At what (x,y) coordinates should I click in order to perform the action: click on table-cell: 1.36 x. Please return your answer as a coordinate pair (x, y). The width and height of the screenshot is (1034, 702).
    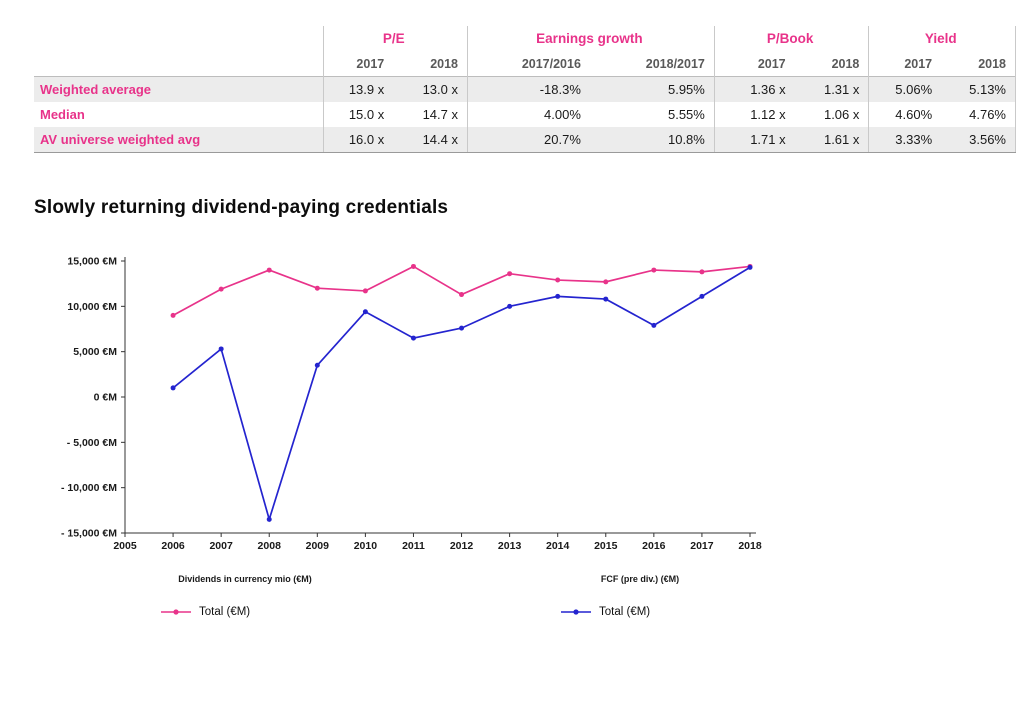
    Looking at the image, I should click on (754, 89).